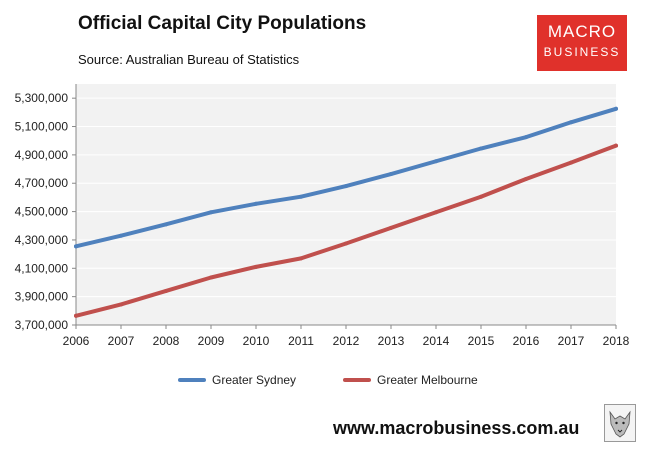 The width and height of the screenshot is (660, 470). Describe the element at coordinates (582, 52) in the screenshot. I see `logo-line-2: BUSINESS` at that location.